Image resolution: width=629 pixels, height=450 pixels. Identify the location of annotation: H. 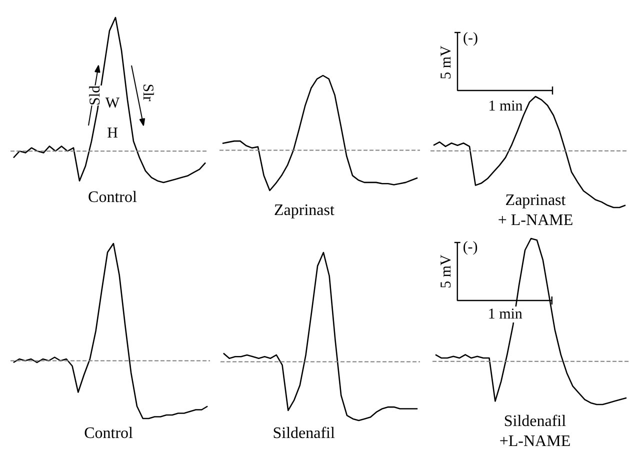
(112, 134).